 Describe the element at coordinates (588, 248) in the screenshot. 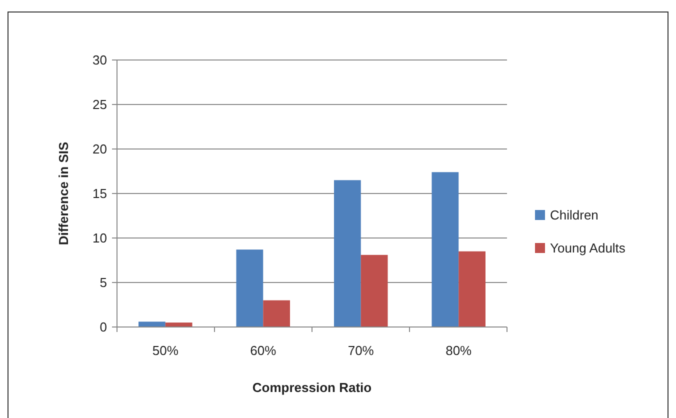

I see `legend-label: Young Adults` at that location.